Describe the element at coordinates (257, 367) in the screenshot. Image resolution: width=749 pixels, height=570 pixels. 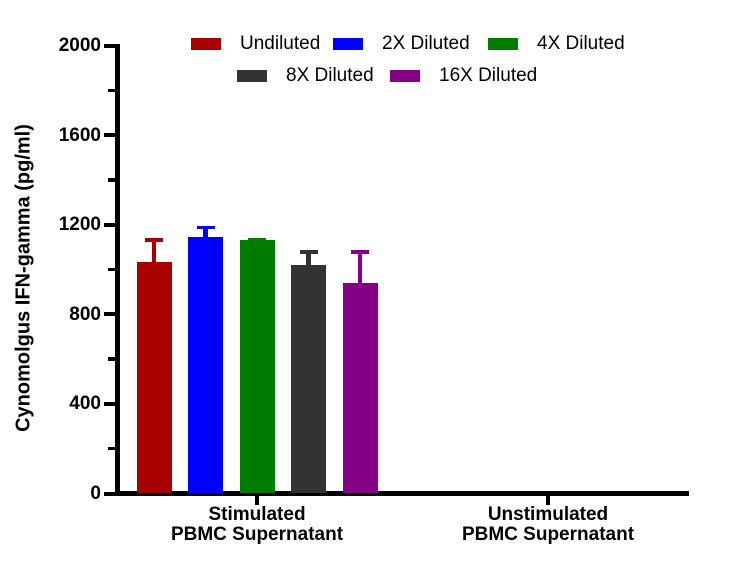
I see `bar-4x-diluted` at that location.